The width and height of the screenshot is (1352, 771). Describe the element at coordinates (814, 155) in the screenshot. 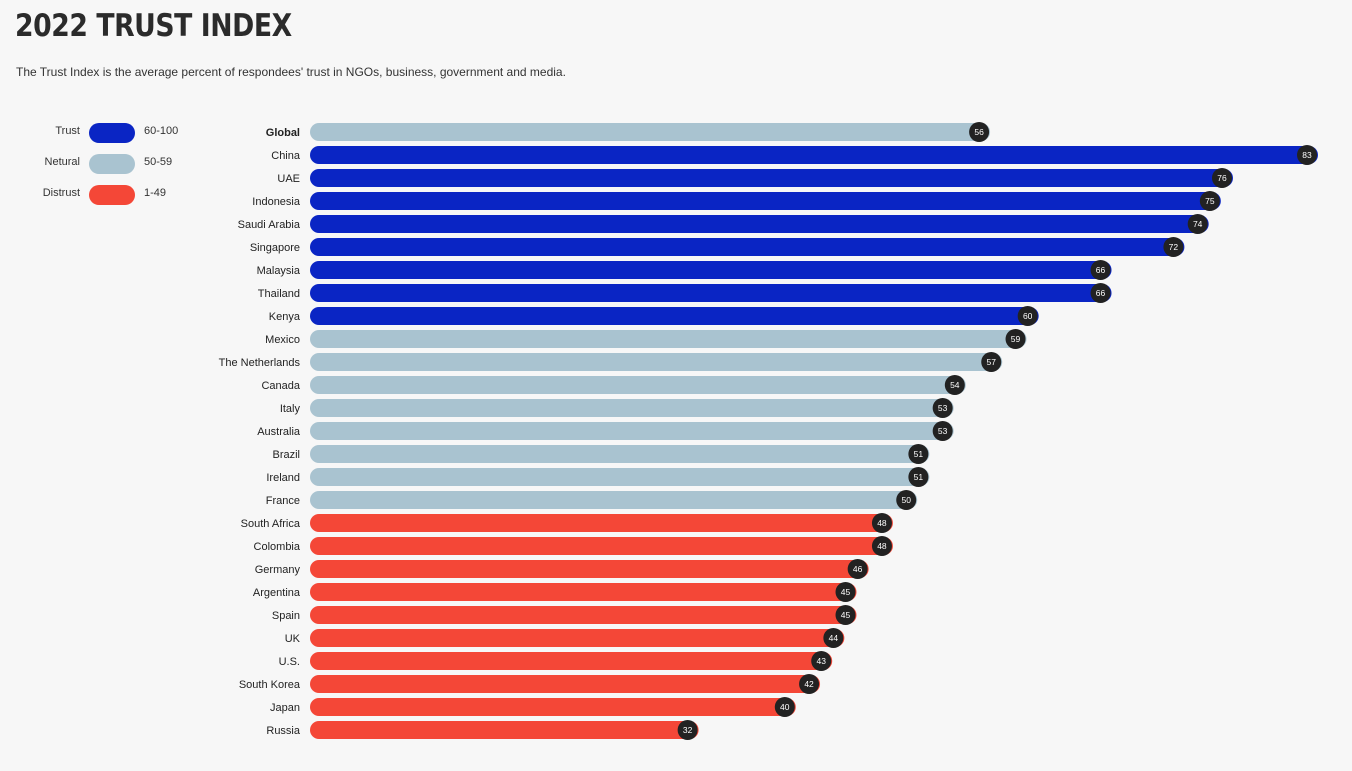

I see `bar-china` at that location.